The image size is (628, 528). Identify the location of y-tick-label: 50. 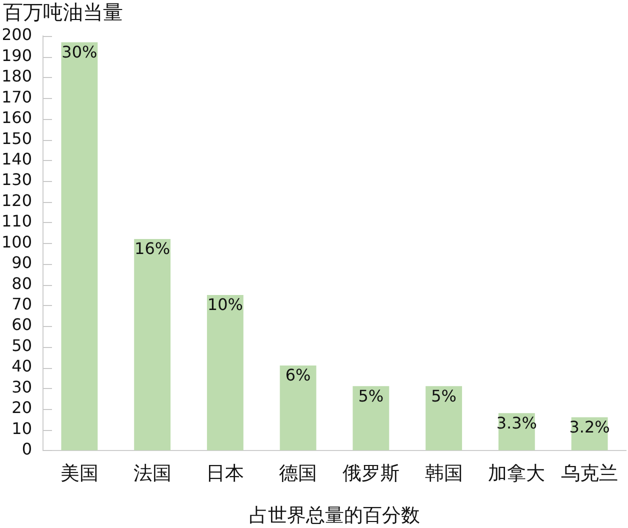
(22, 345).